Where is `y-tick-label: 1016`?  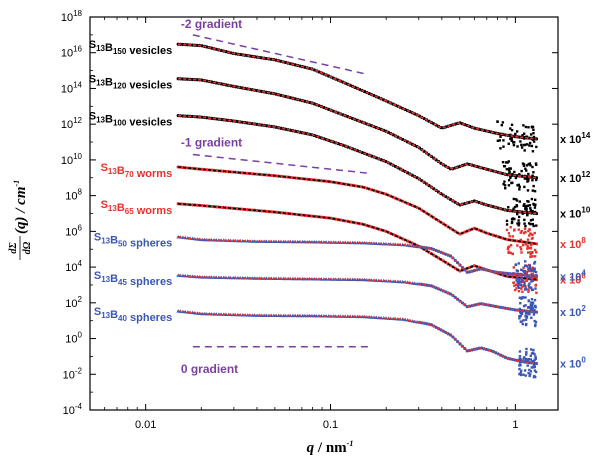
y-tick-label: 1016 is located at coordinates (72, 52).